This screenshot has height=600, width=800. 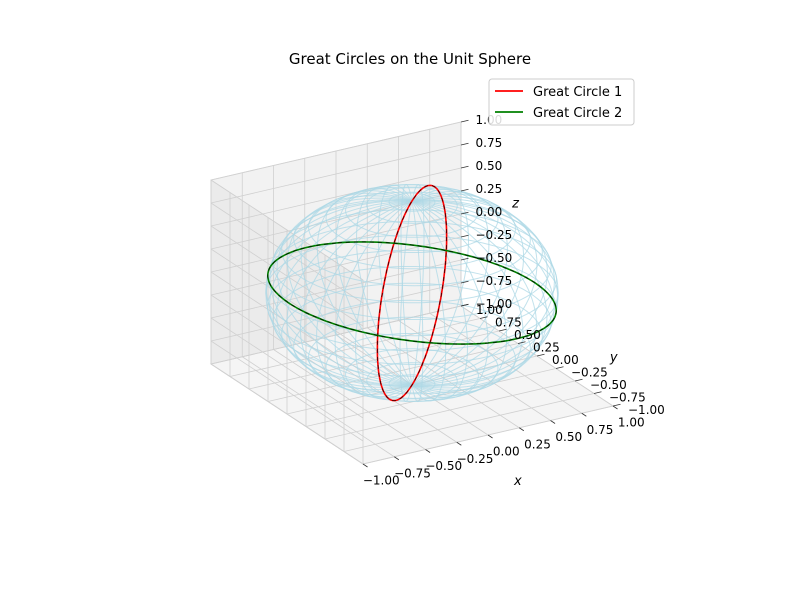 I want to click on y-tick-label: −0.50, so click(x=608, y=385).